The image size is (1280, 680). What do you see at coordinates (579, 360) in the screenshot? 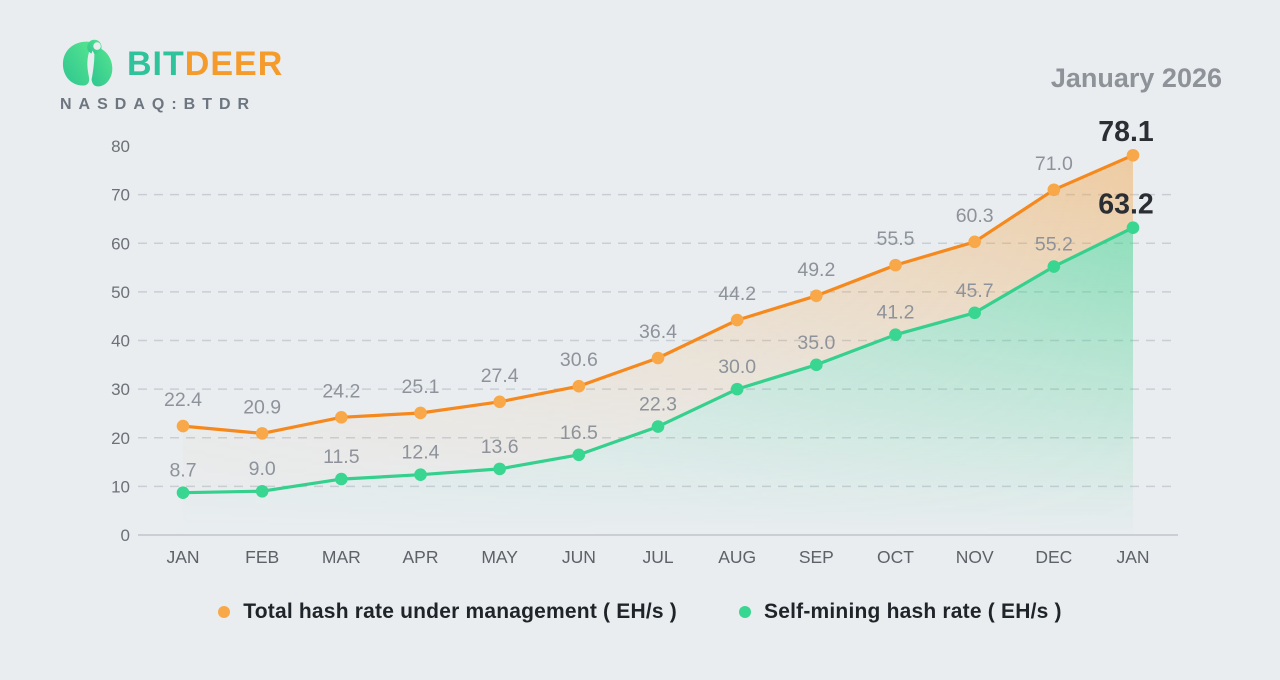
I see `svg-text: 30.6` at bounding box center [579, 360].